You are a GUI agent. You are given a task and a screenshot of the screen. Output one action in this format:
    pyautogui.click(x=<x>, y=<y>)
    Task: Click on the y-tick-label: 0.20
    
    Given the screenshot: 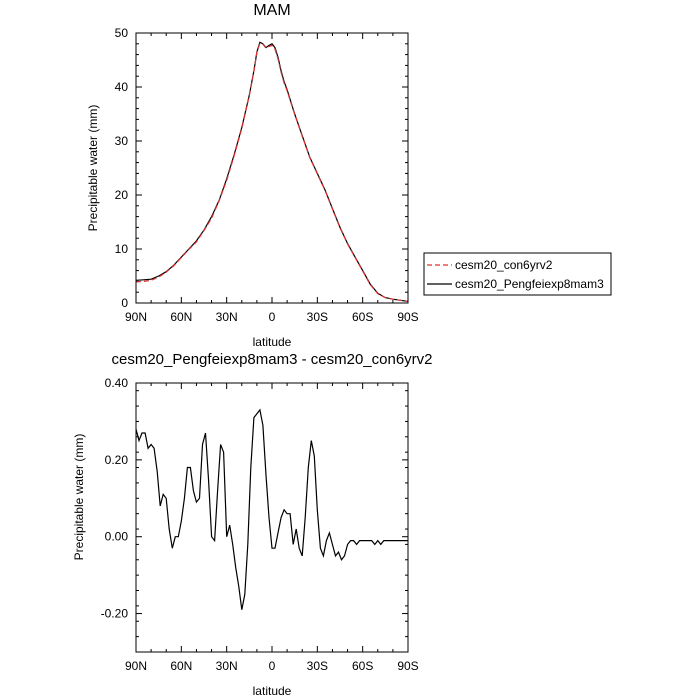 What is the action you would take?
    pyautogui.click(x=117, y=460)
    